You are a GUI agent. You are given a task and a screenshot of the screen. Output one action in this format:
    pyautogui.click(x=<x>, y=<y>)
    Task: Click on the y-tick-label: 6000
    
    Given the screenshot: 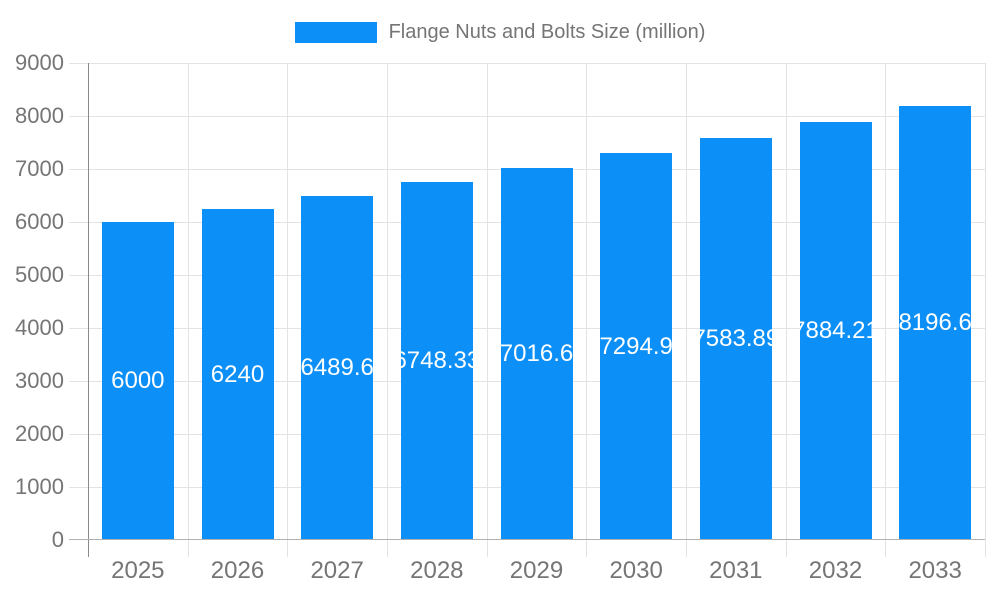 What is the action you would take?
    pyautogui.click(x=39, y=221)
    